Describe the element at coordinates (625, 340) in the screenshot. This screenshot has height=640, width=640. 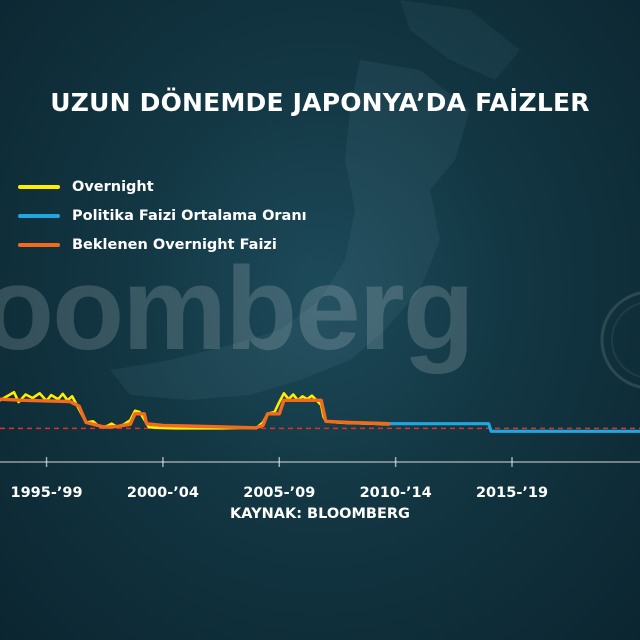
I see `globe-ring-inner-decoration` at that location.